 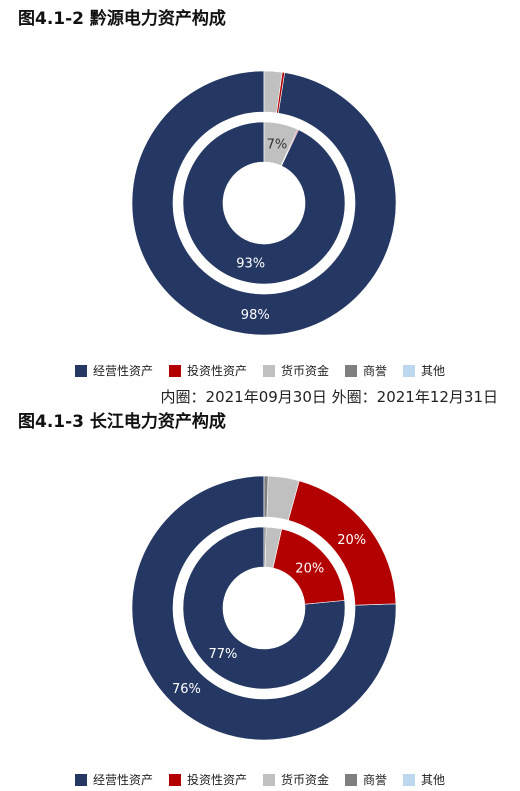 I want to click on outer-ring-slice-investment-assets, so click(x=342, y=543).